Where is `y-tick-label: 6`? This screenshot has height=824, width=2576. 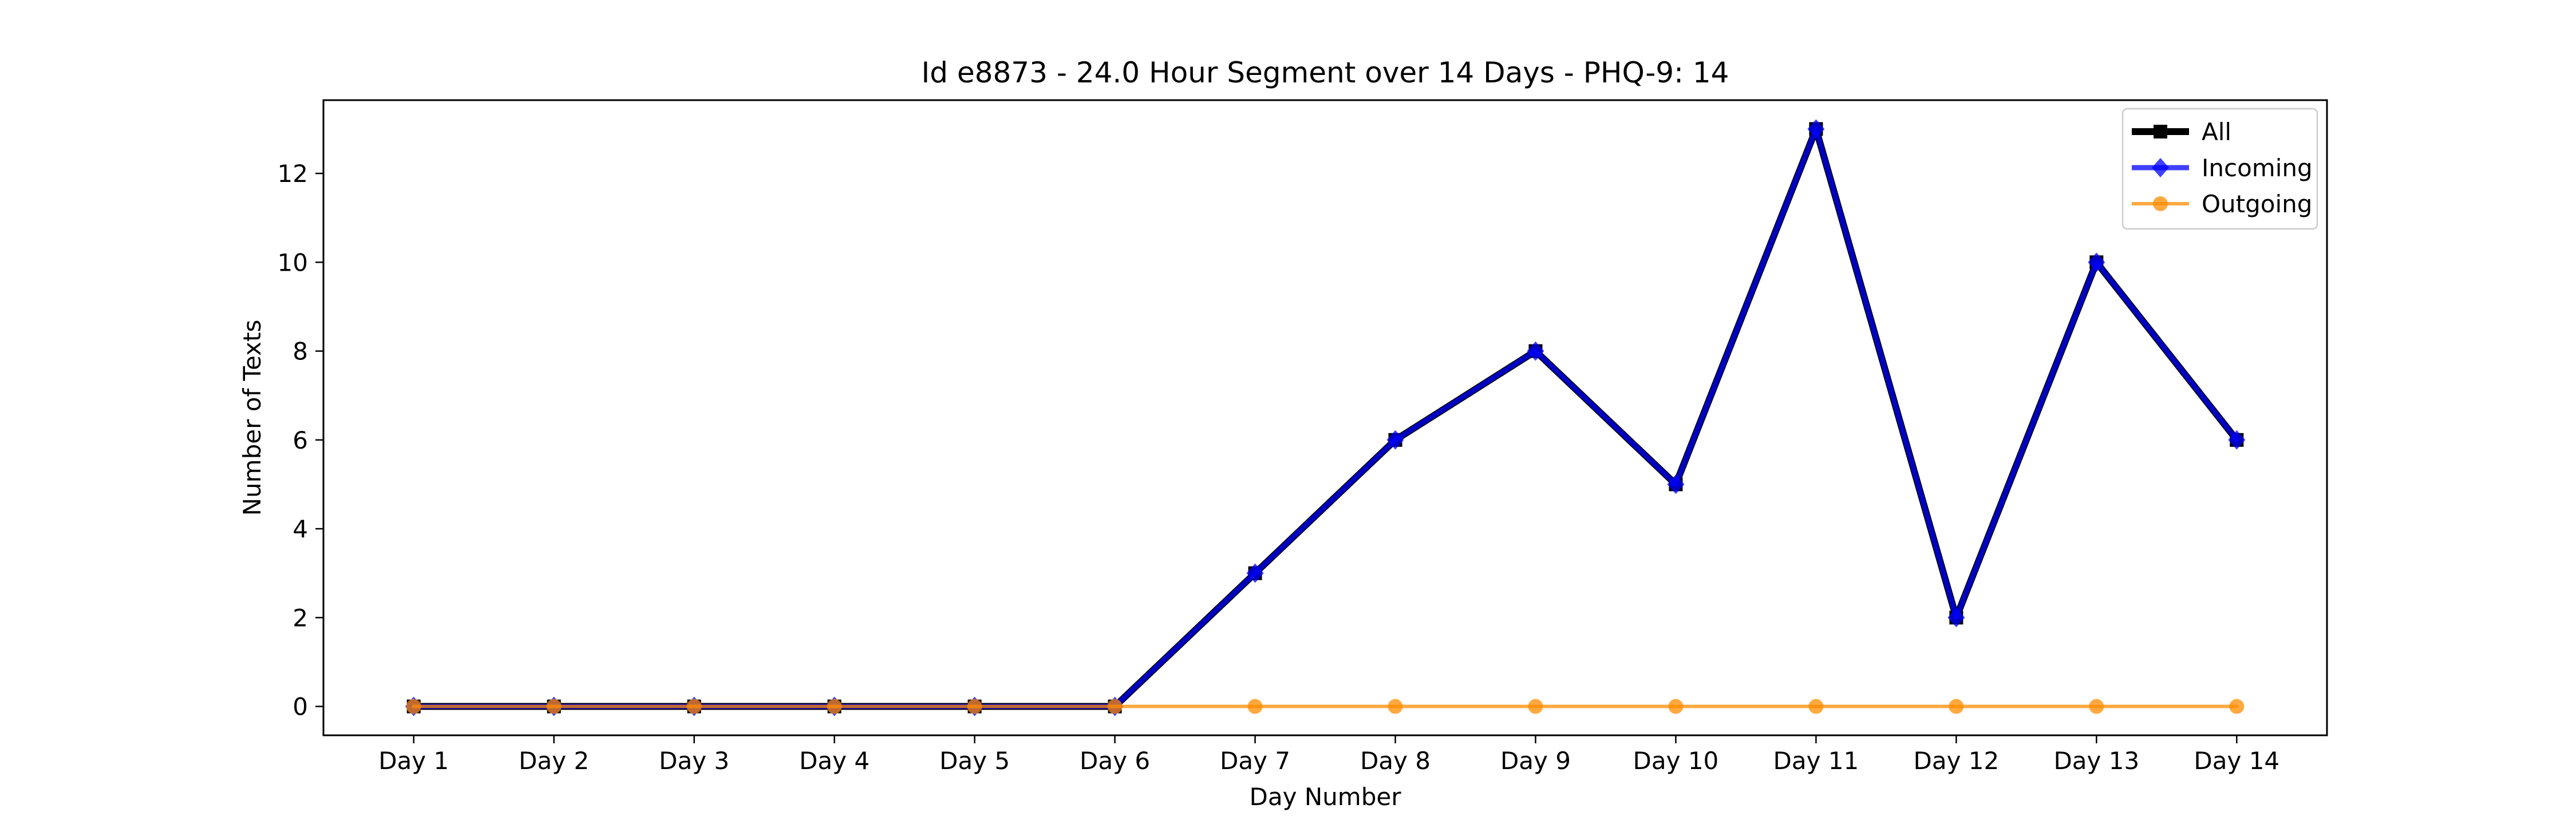 y-tick-label: 6 is located at coordinates (301, 440).